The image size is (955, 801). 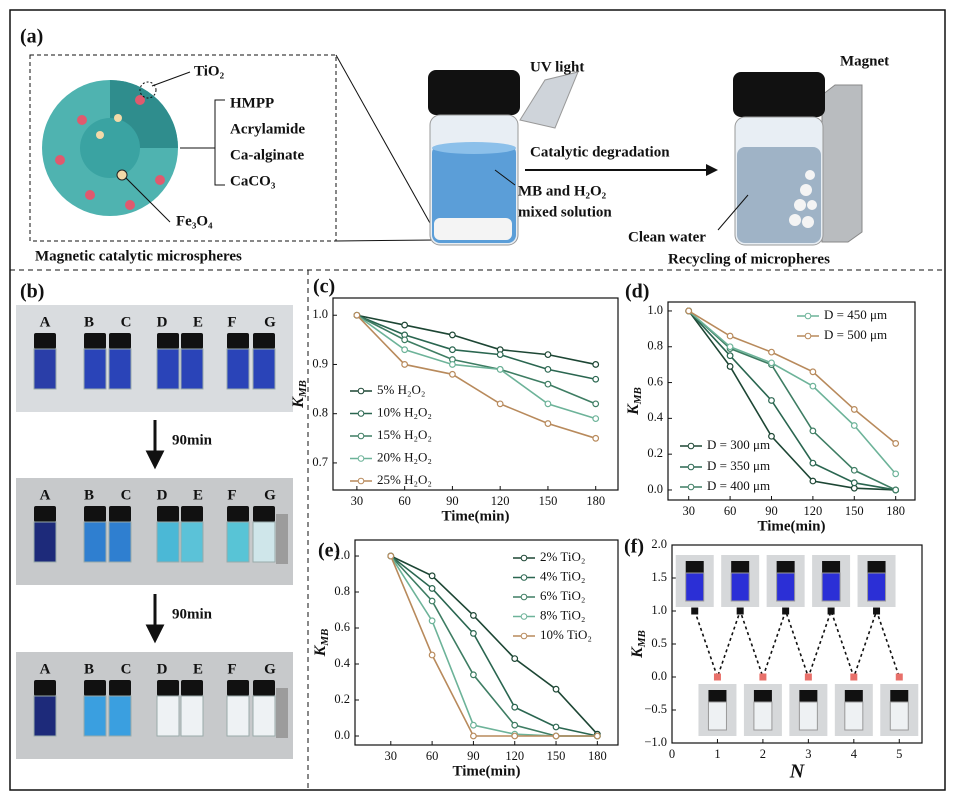 I want to click on x-tick-label: 1, so click(x=717, y=754).